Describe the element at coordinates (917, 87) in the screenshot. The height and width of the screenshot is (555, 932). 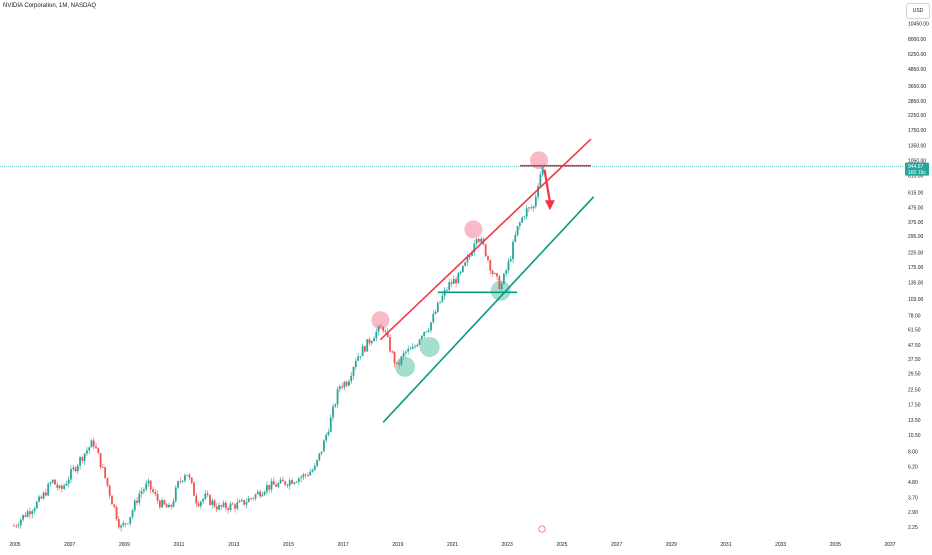
I see `price-tick-label: 3650.00` at that location.